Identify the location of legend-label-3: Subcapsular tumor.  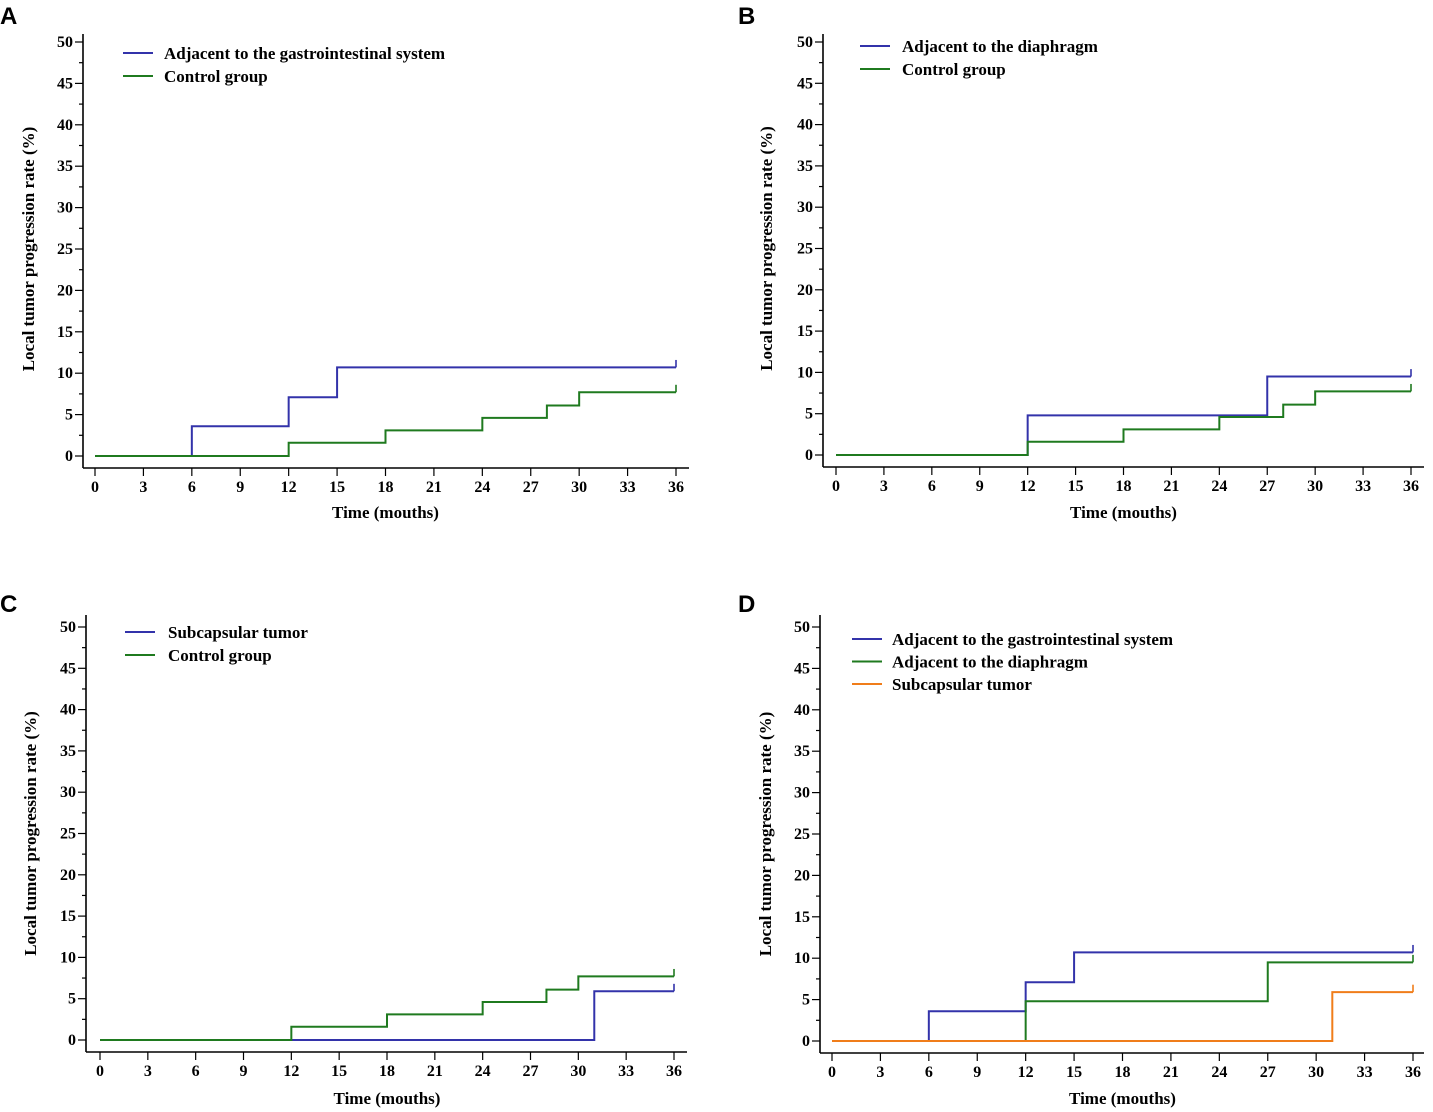
(962, 684).